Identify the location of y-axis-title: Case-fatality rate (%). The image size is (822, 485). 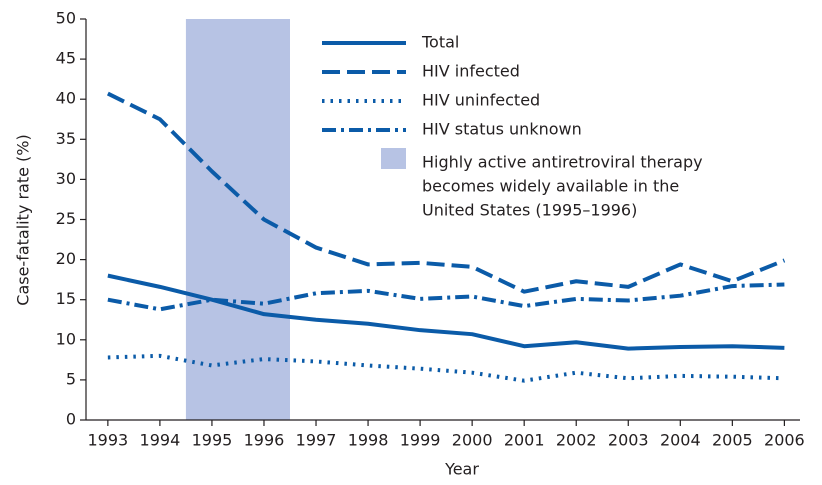
(23, 219).